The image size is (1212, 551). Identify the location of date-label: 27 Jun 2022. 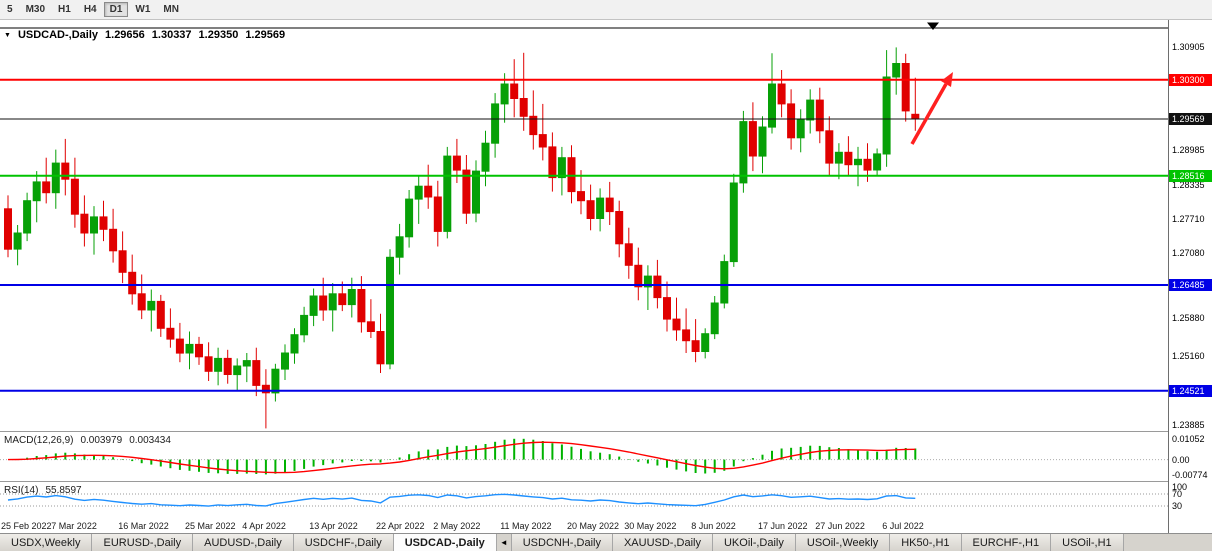
(840, 526).